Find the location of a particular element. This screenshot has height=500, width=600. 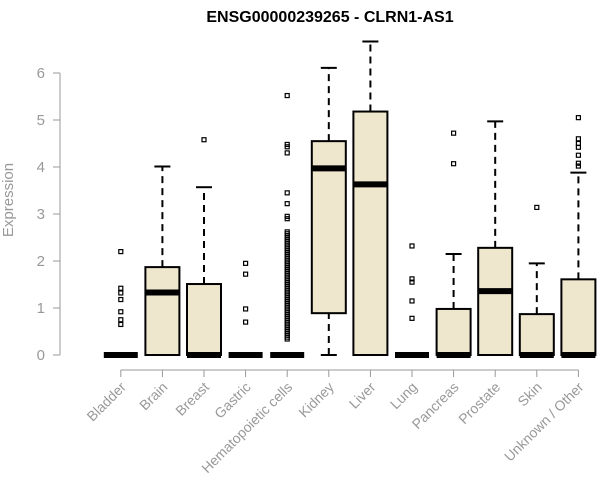

y-axis-label: Expression is located at coordinates (8, 200).